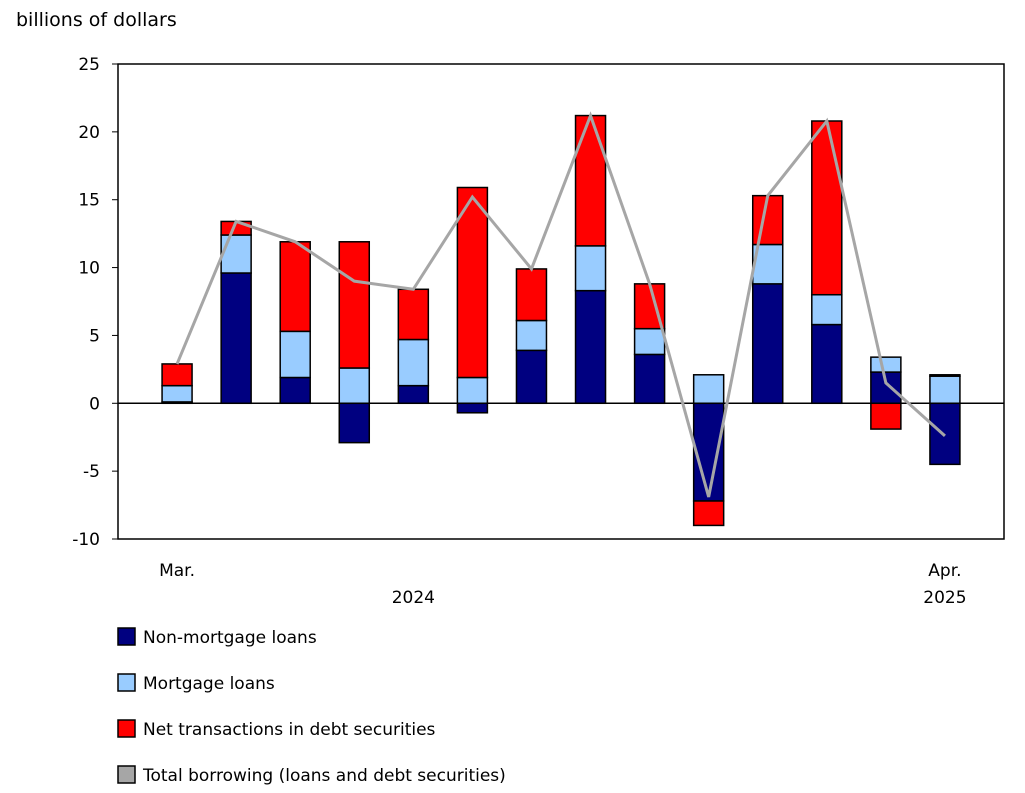  I want to click on y-tick-label: 15, so click(89, 201).